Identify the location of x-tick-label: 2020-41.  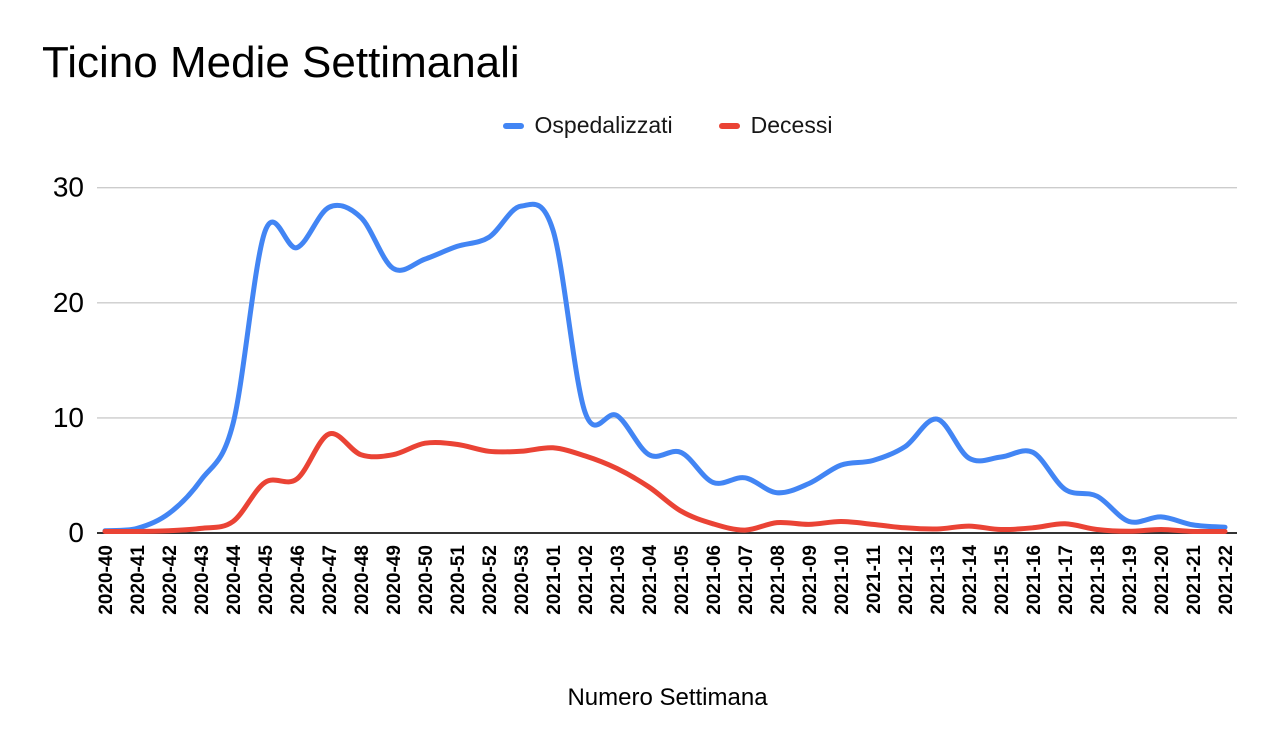
(138, 580).